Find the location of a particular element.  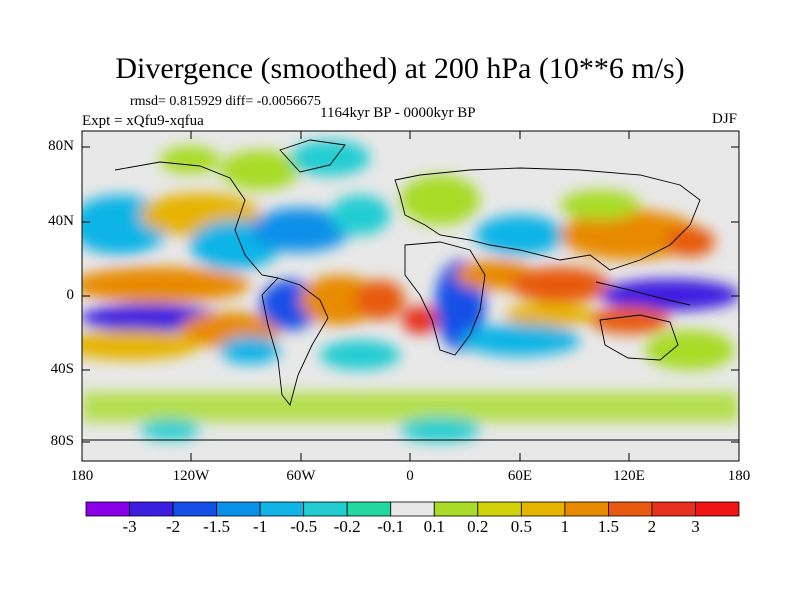

x-tick-label: 120E is located at coordinates (629, 476).